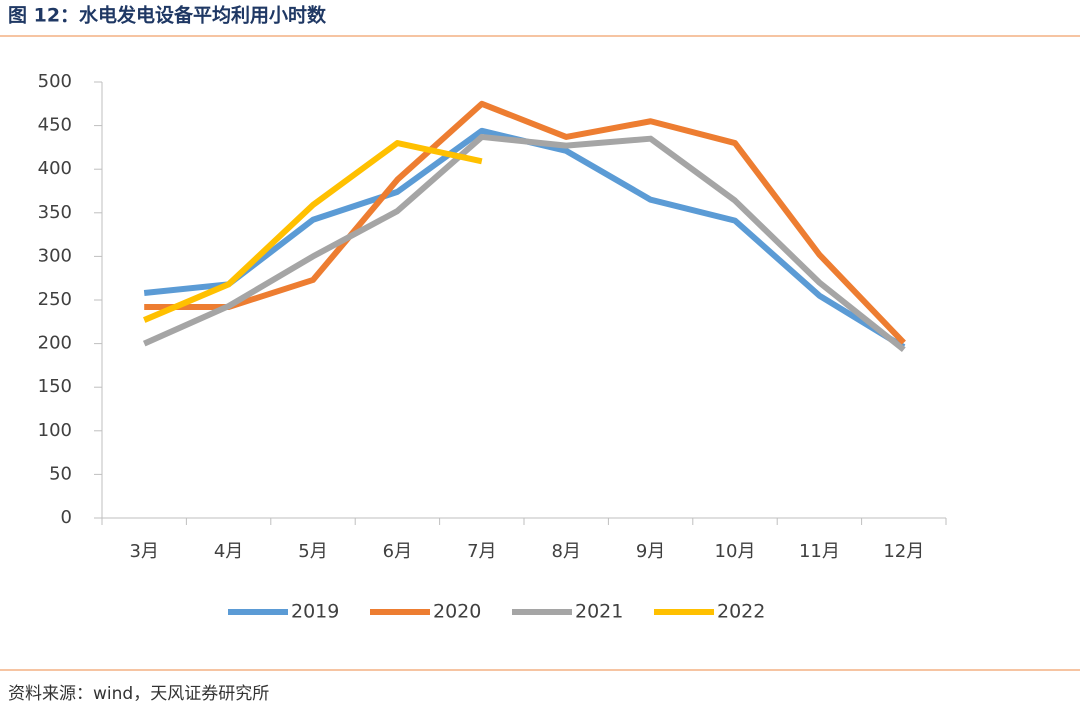 The image size is (1080, 719). What do you see at coordinates (313, 231) in the screenshot?
I see `series-line` at bounding box center [313, 231].